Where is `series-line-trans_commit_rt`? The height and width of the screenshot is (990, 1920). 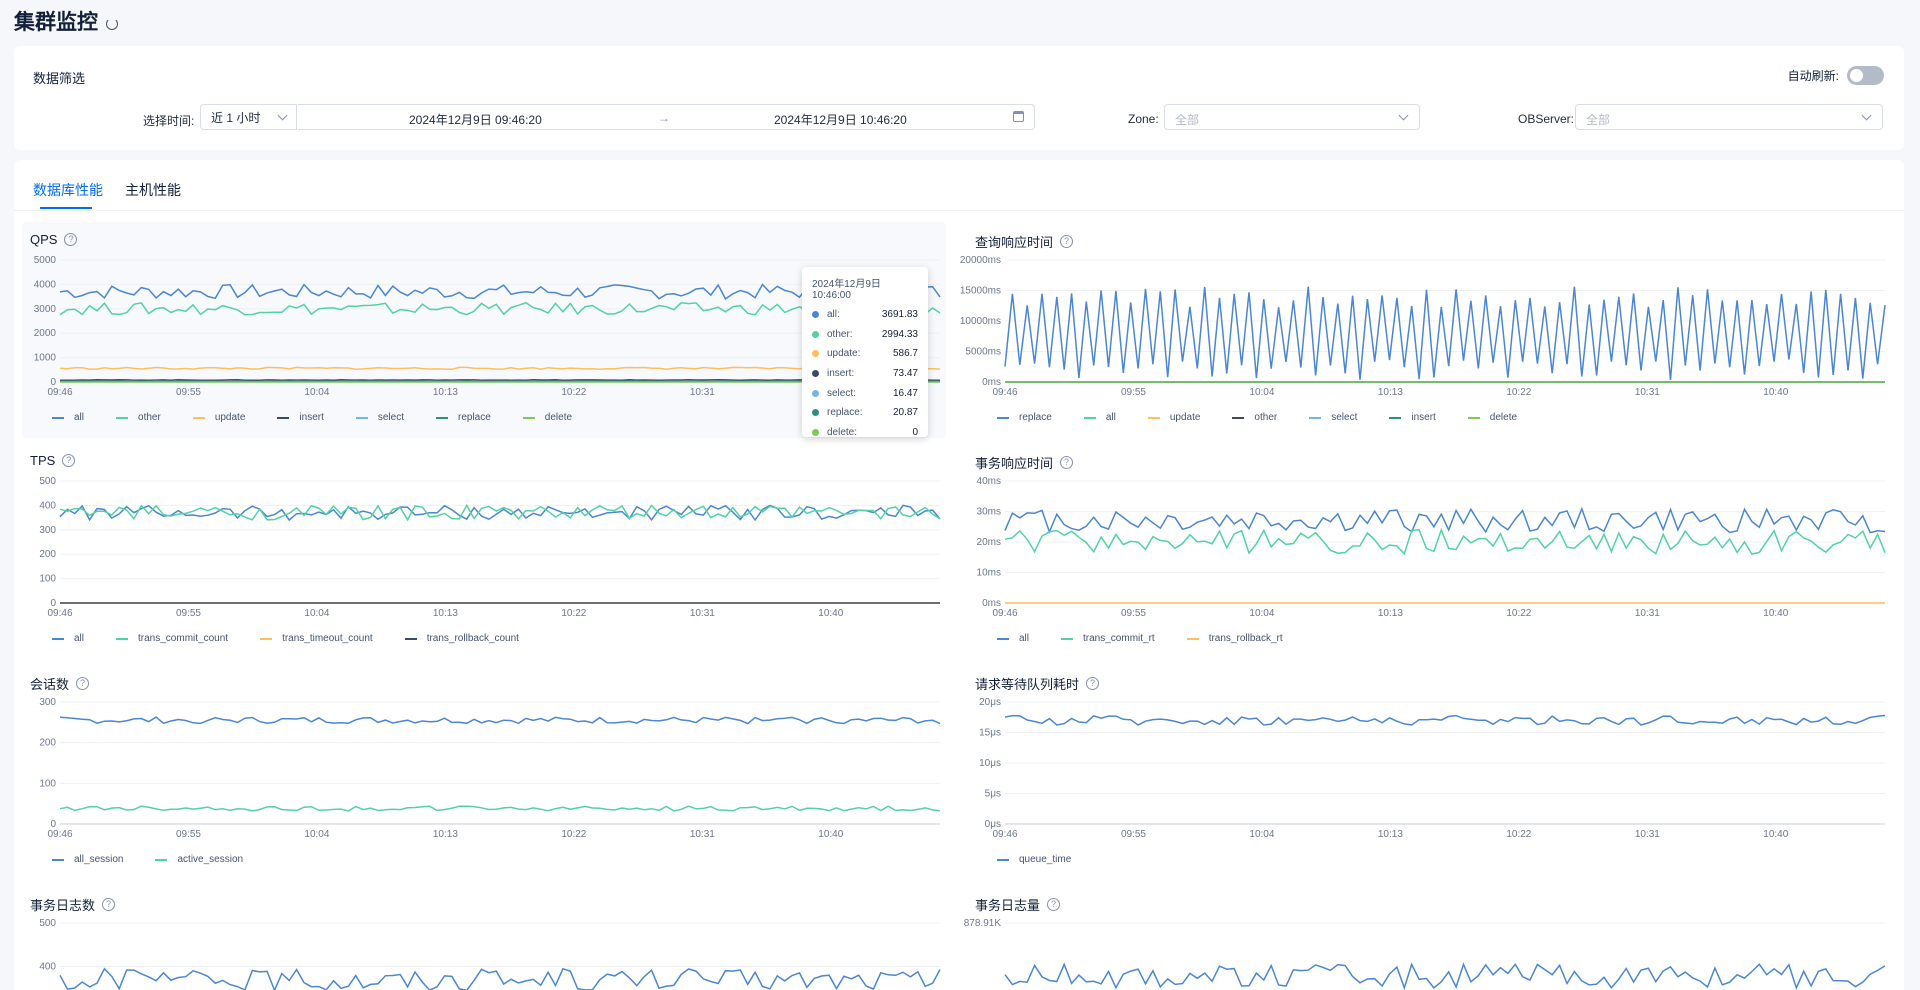 series-line-trans_commit_rt is located at coordinates (1445, 541).